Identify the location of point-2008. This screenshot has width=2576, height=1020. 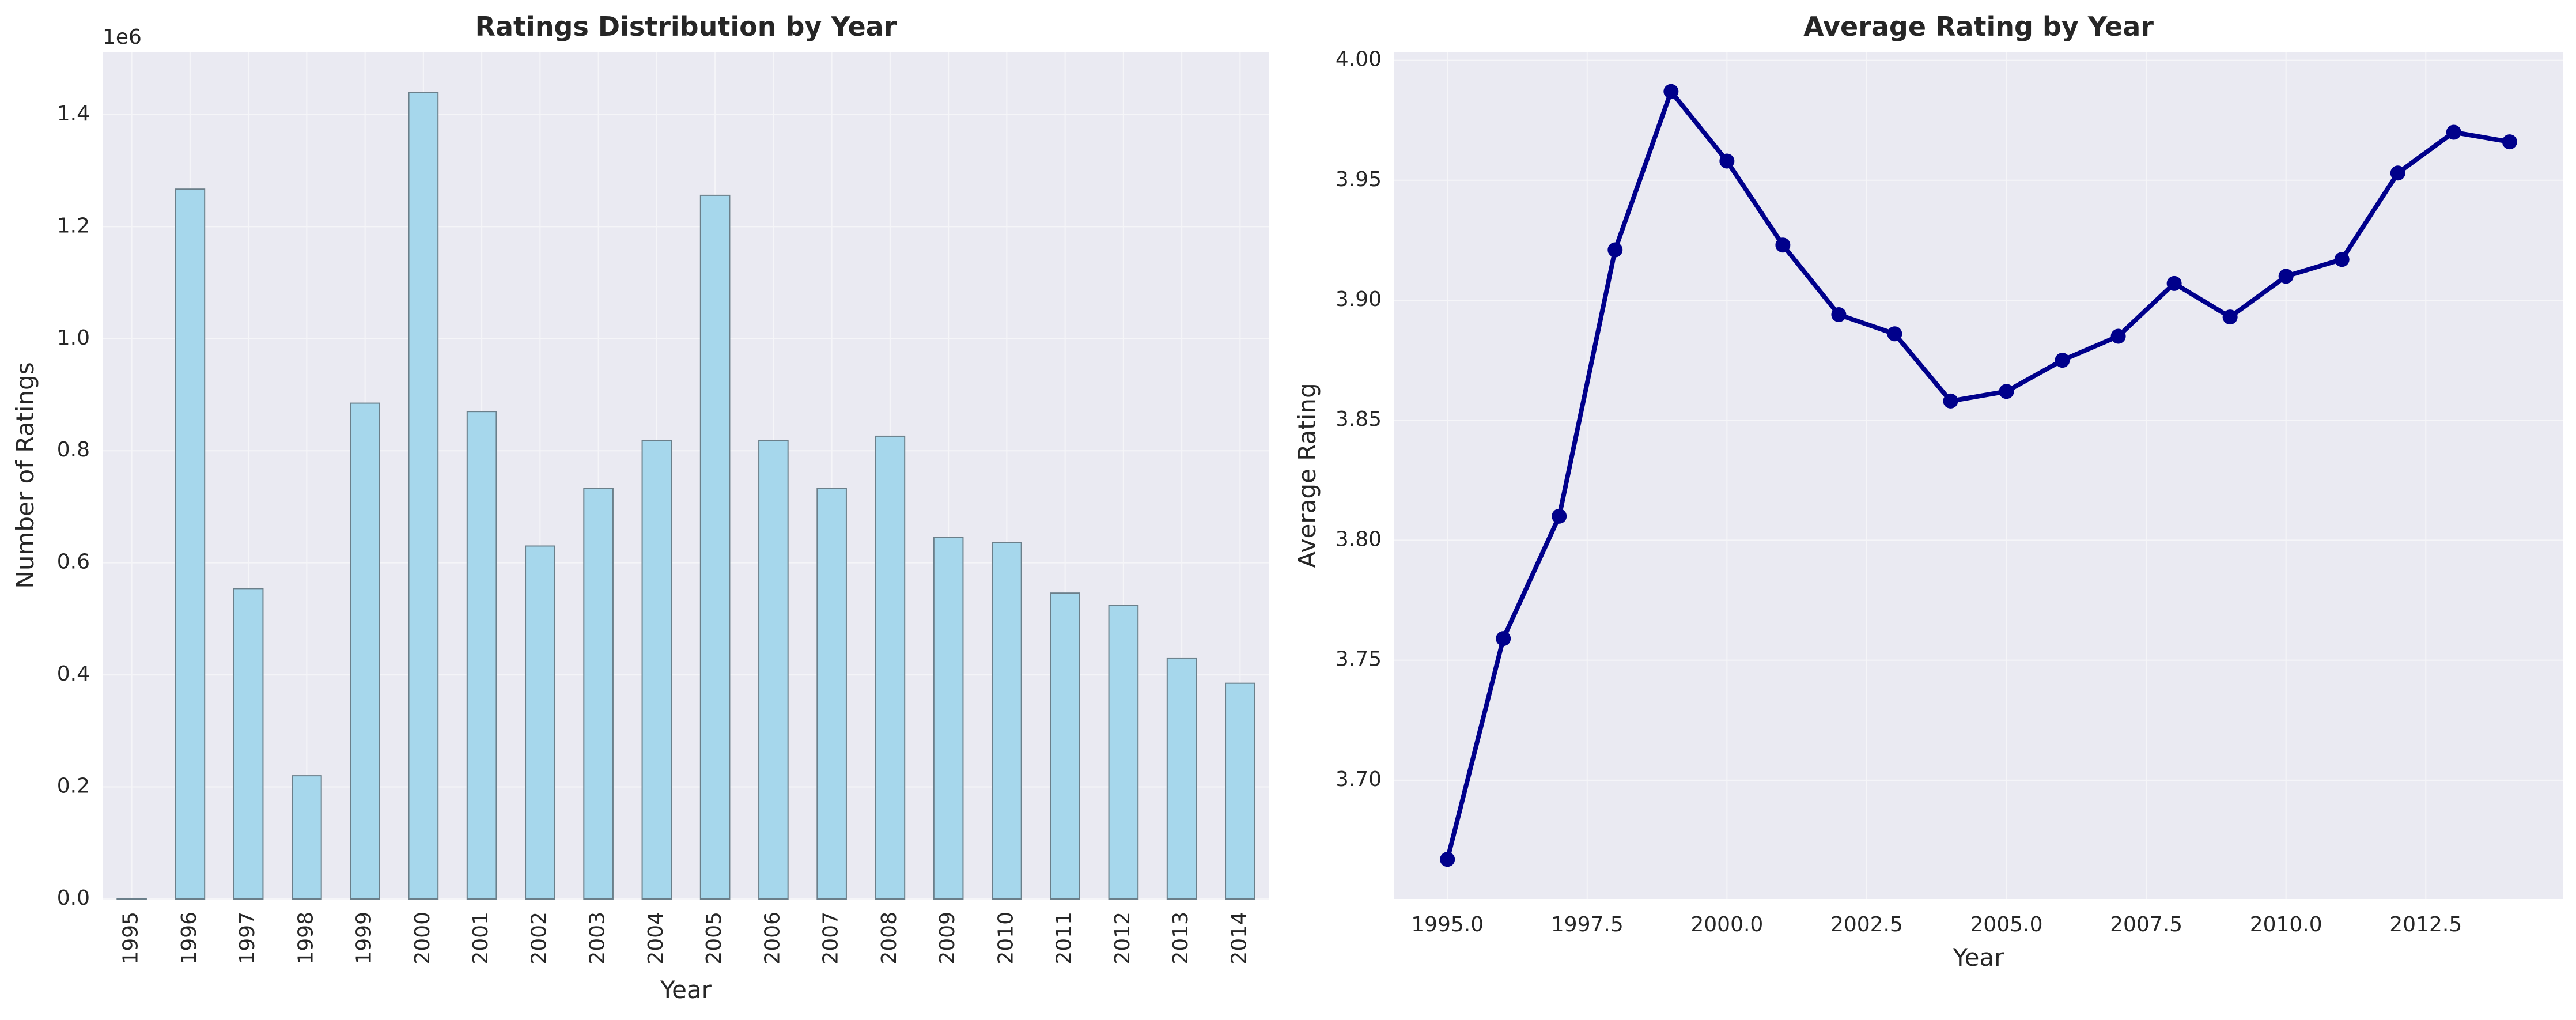
(2174, 283).